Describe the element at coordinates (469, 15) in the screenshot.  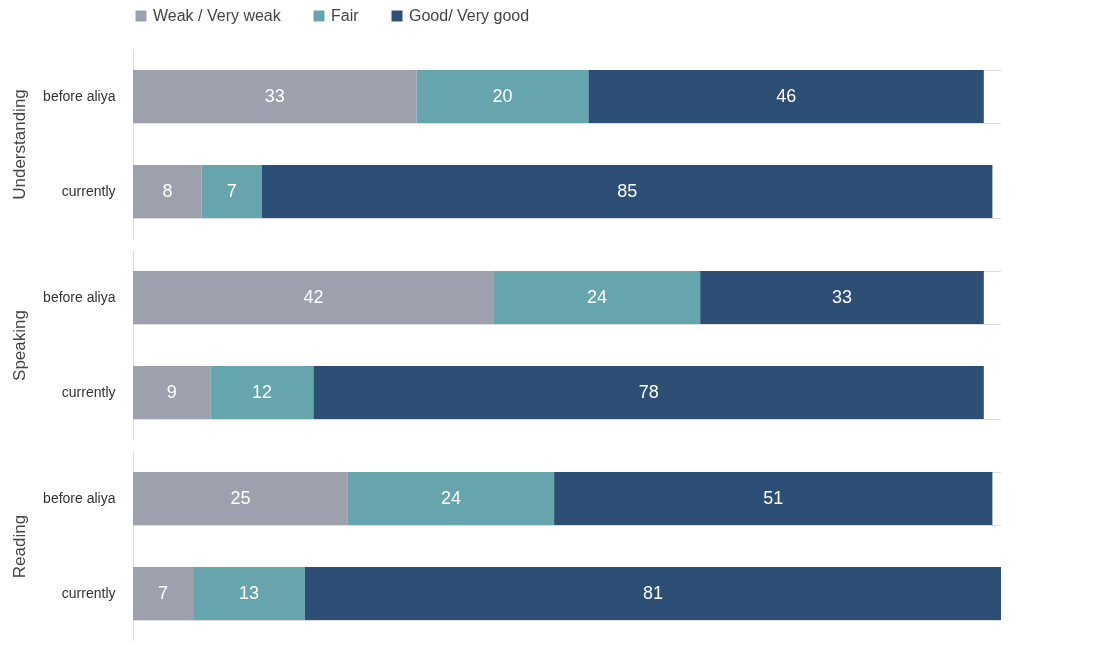
I see `legend-label: Good/ Very good` at that location.